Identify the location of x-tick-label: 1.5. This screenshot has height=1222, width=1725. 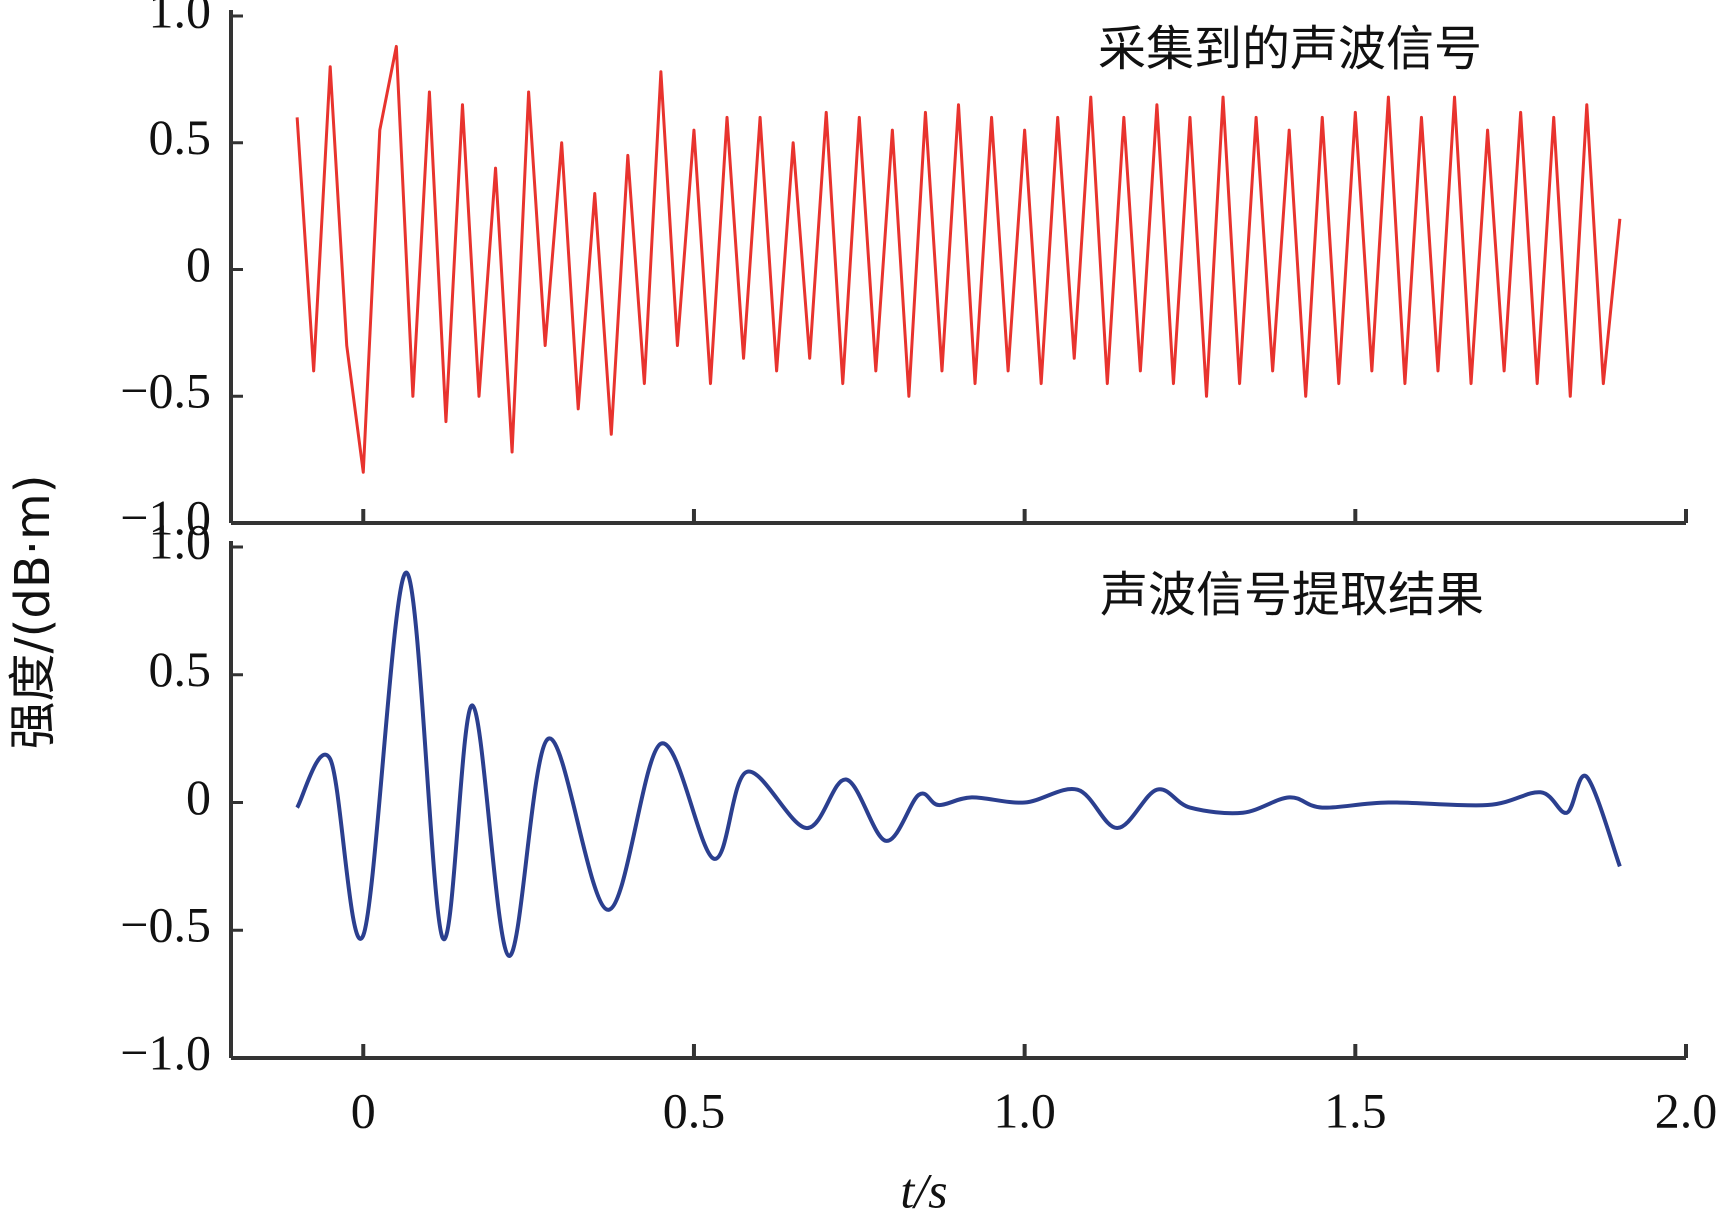
(1355, 1110).